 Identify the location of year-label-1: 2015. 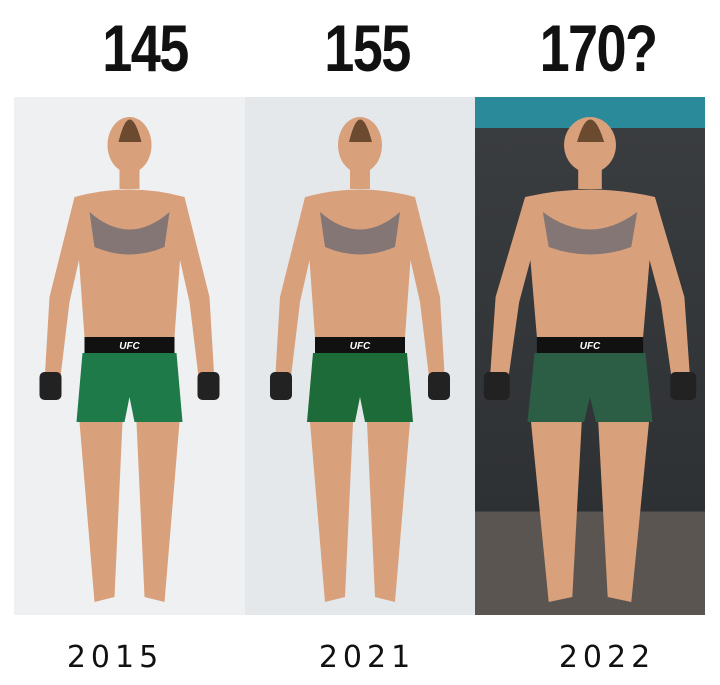
(115, 657).